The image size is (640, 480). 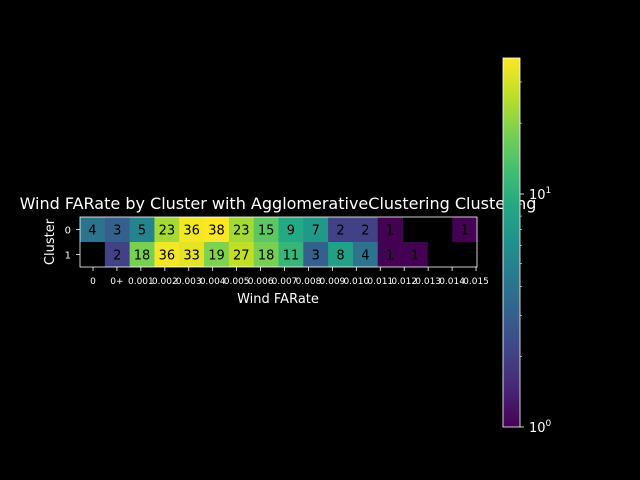 What do you see at coordinates (540, 427) in the screenshot?
I see `colorbar-tick-label: 10⁰` at bounding box center [540, 427].